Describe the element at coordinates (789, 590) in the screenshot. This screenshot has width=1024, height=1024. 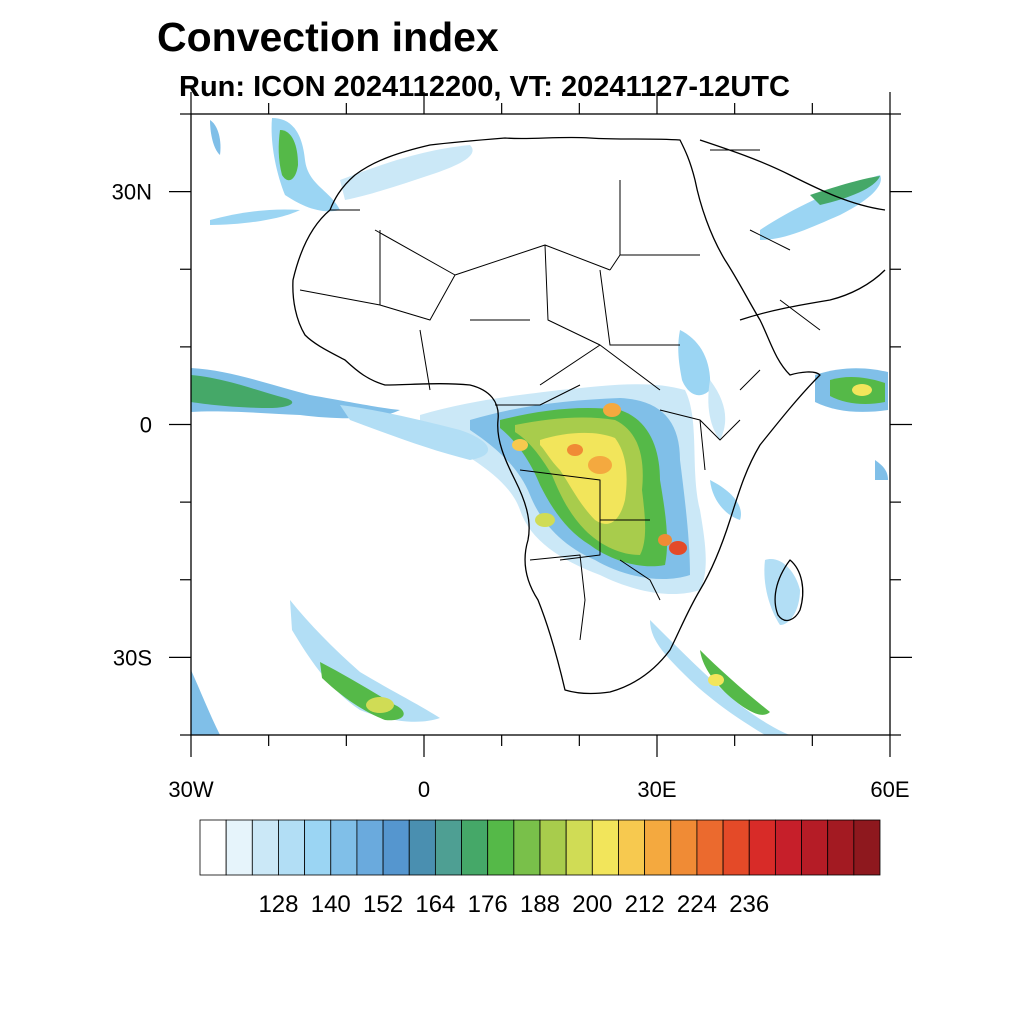
I see `madagascar-coastline` at that location.